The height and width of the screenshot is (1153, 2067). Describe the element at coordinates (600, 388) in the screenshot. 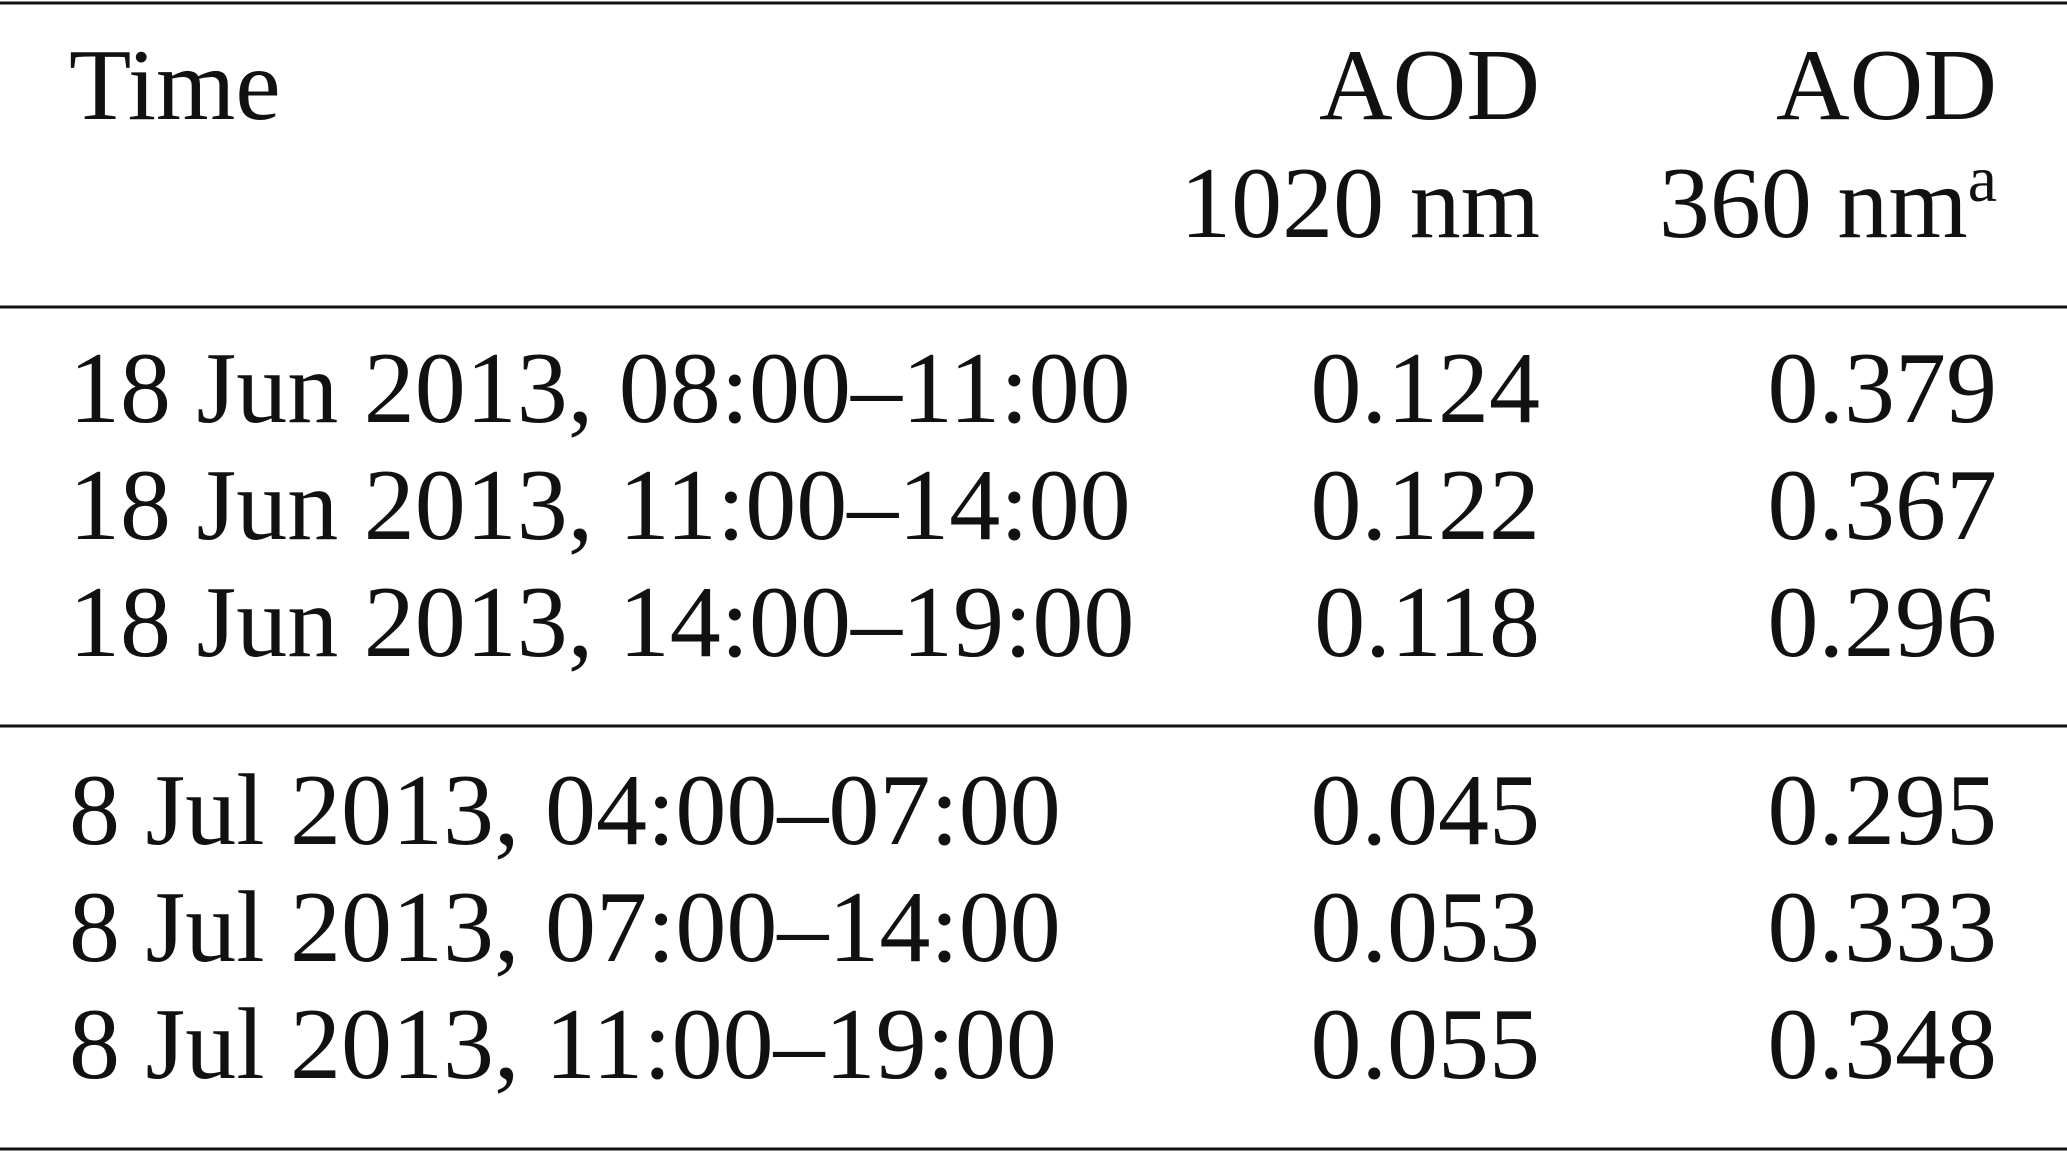

I see `time-cell: 18 Jun 2013, 08:00–11:00` at that location.